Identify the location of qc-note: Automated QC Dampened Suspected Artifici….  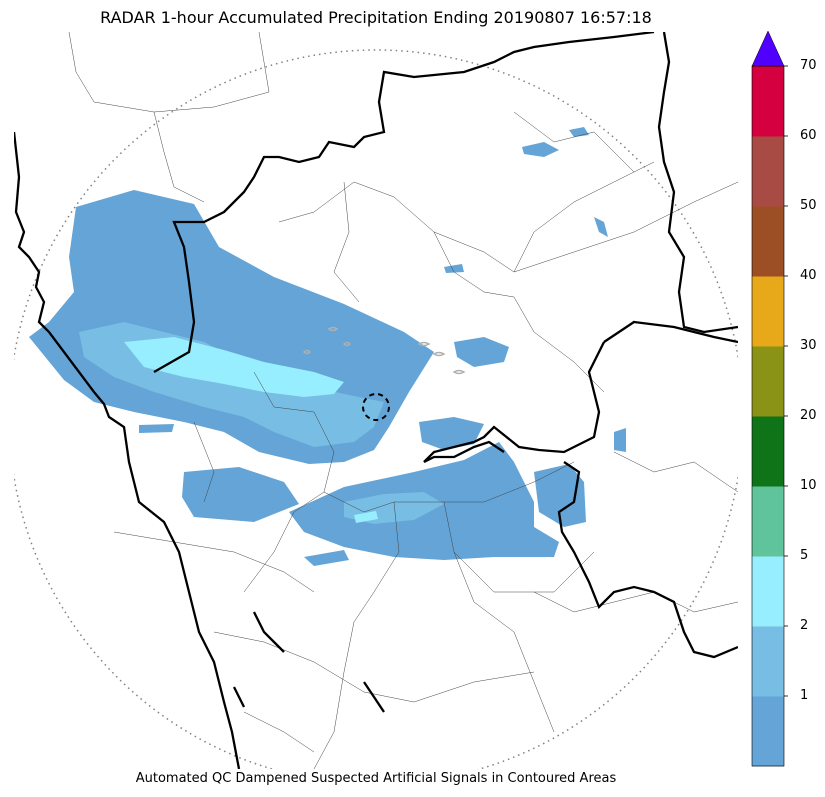
(376, 778).